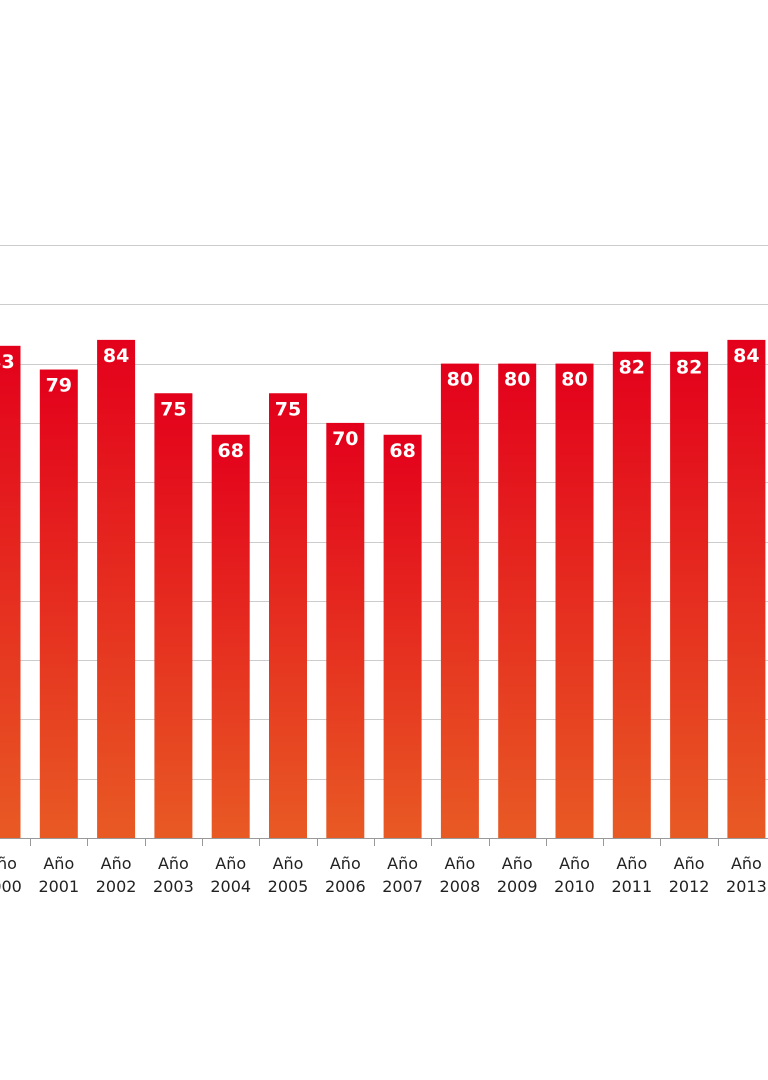  Describe the element at coordinates (517, 886) in the screenshot. I see `x-tick-label-line2: 2009` at that location.